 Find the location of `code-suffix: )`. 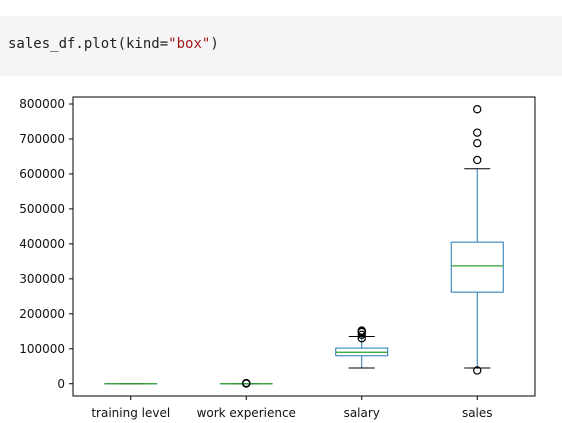

code-suffix: ) is located at coordinates (214, 44).